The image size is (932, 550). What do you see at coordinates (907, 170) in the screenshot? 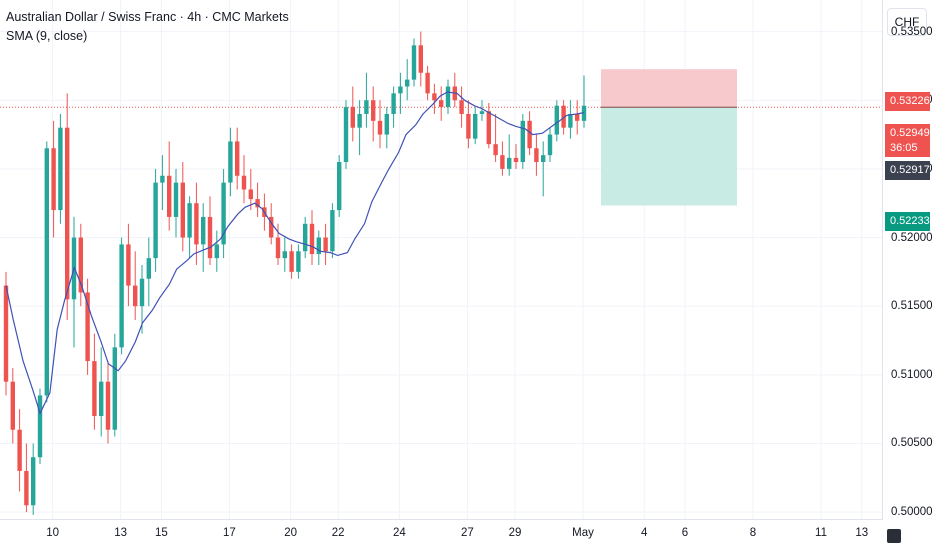
I see `sma-value-badge: 0.52917` at bounding box center [907, 170].